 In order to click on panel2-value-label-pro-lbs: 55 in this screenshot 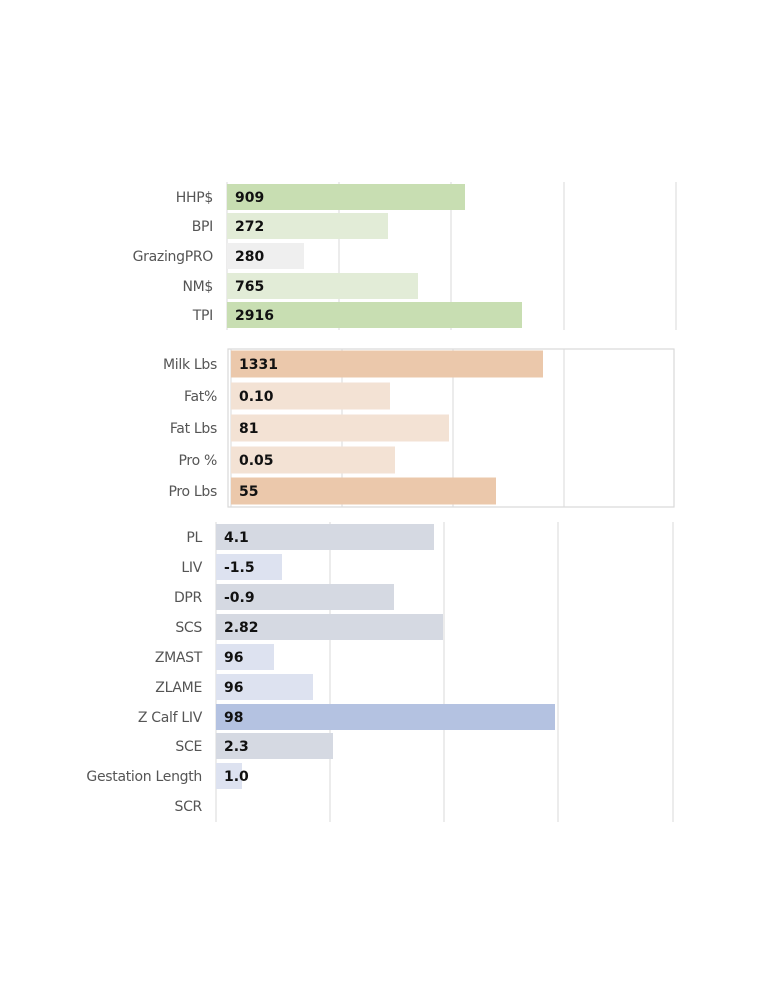, I will do `click(248, 492)`.